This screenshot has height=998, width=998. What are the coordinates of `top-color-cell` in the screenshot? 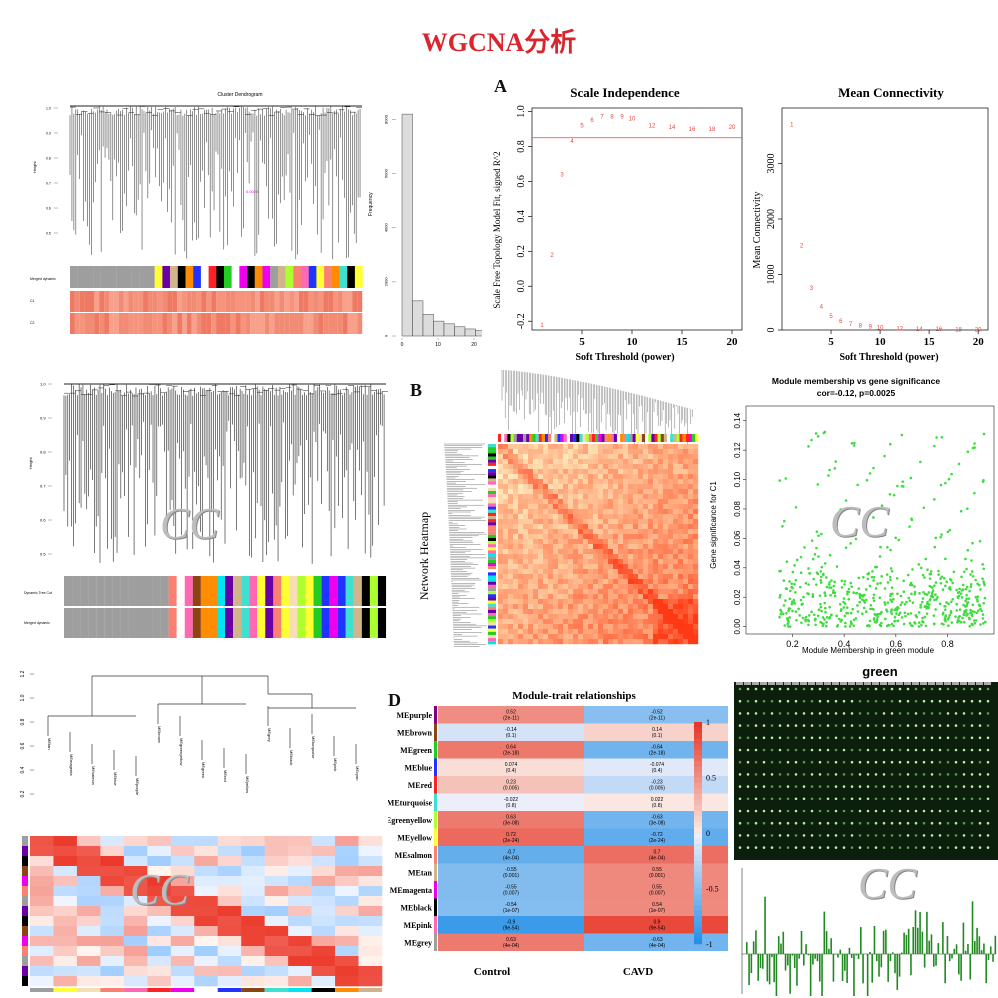 It's located at (634, 438).